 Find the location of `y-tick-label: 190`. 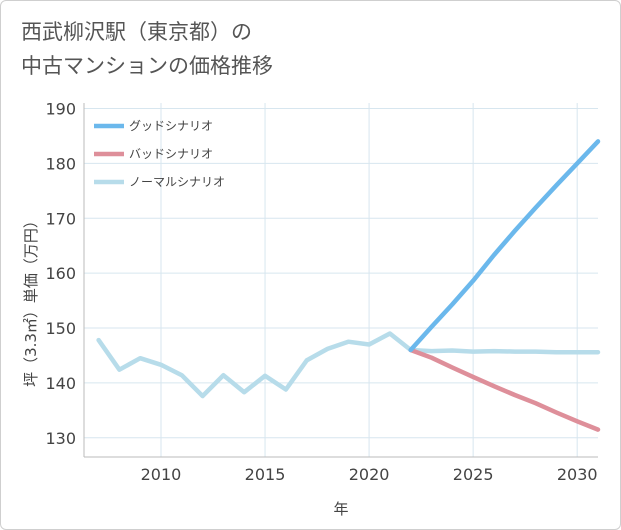

y-tick-label: 190 is located at coordinates (60, 108).